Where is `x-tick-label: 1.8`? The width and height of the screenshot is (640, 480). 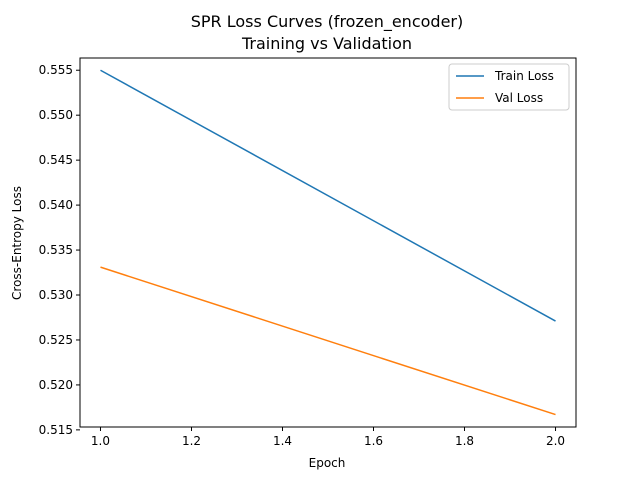
x-tick-label: 1.8 is located at coordinates (464, 441).